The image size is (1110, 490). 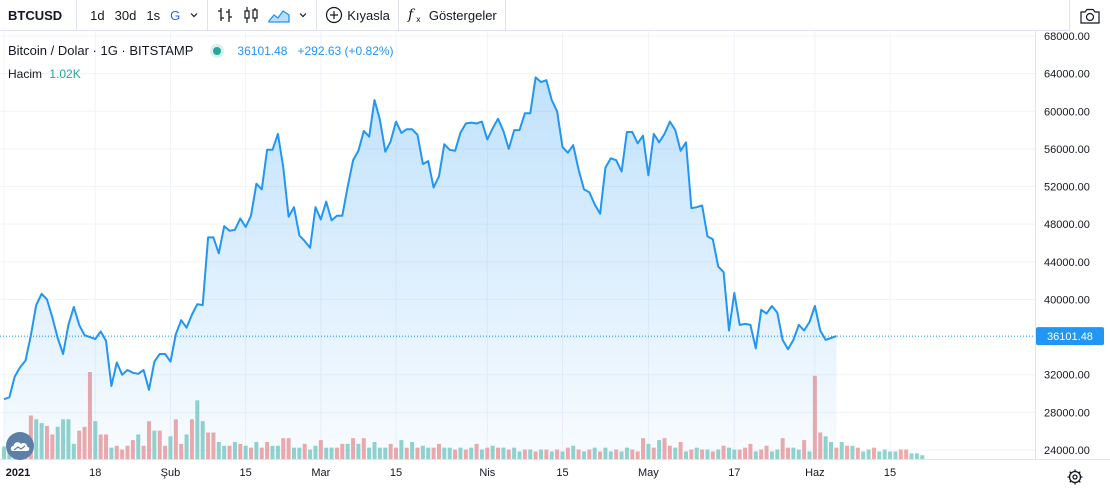 What do you see at coordinates (225, 15) in the screenshot?
I see `bar-chart-icon` at bounding box center [225, 15].